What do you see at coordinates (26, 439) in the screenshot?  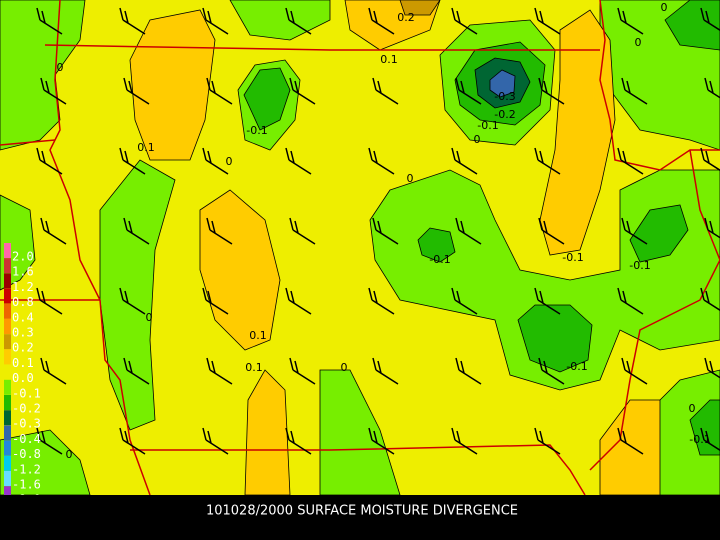 I see `legend-label: -0.4` at bounding box center [26, 439].